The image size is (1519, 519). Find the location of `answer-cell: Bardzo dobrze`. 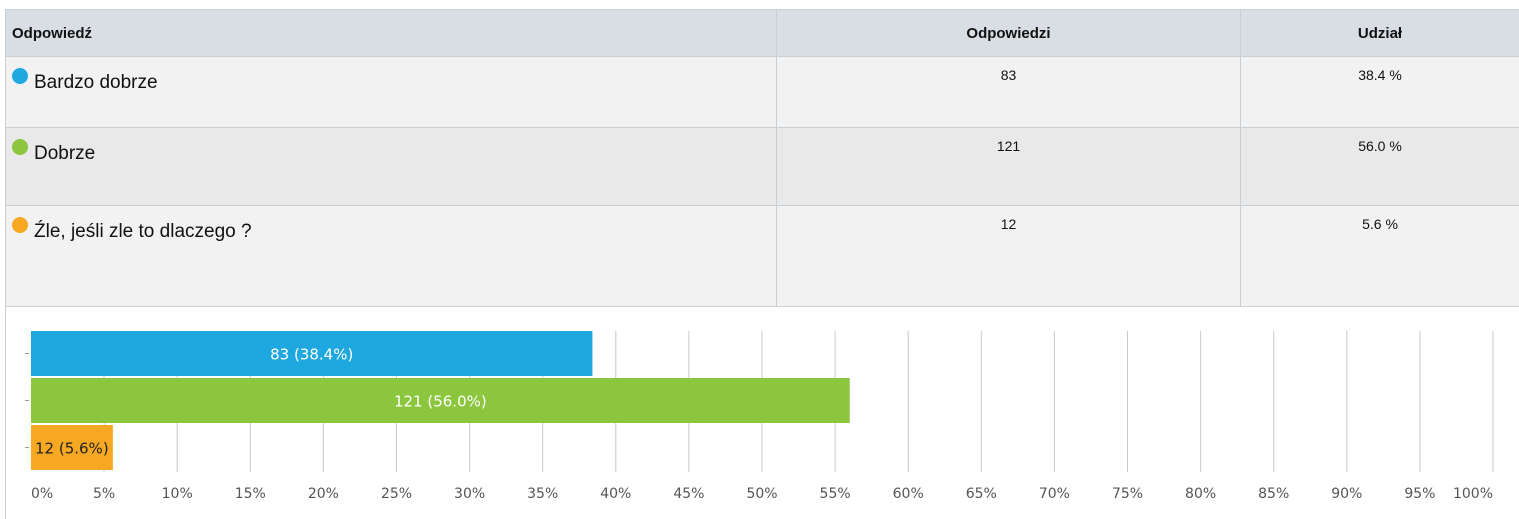

answer-cell: Bardzo dobrze is located at coordinates (391, 92).